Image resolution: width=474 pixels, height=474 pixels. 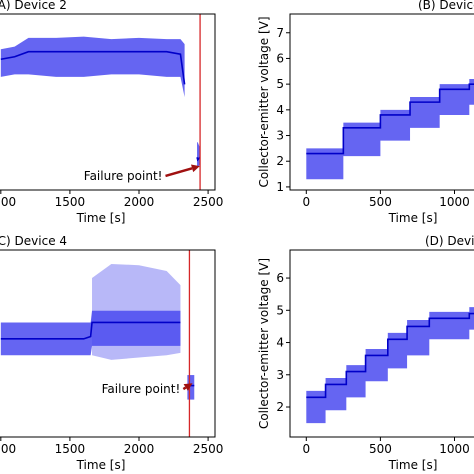 What do you see at coordinates (449, 241) in the screenshot?
I see `panel-title: (D) Device 5` at bounding box center [449, 241].